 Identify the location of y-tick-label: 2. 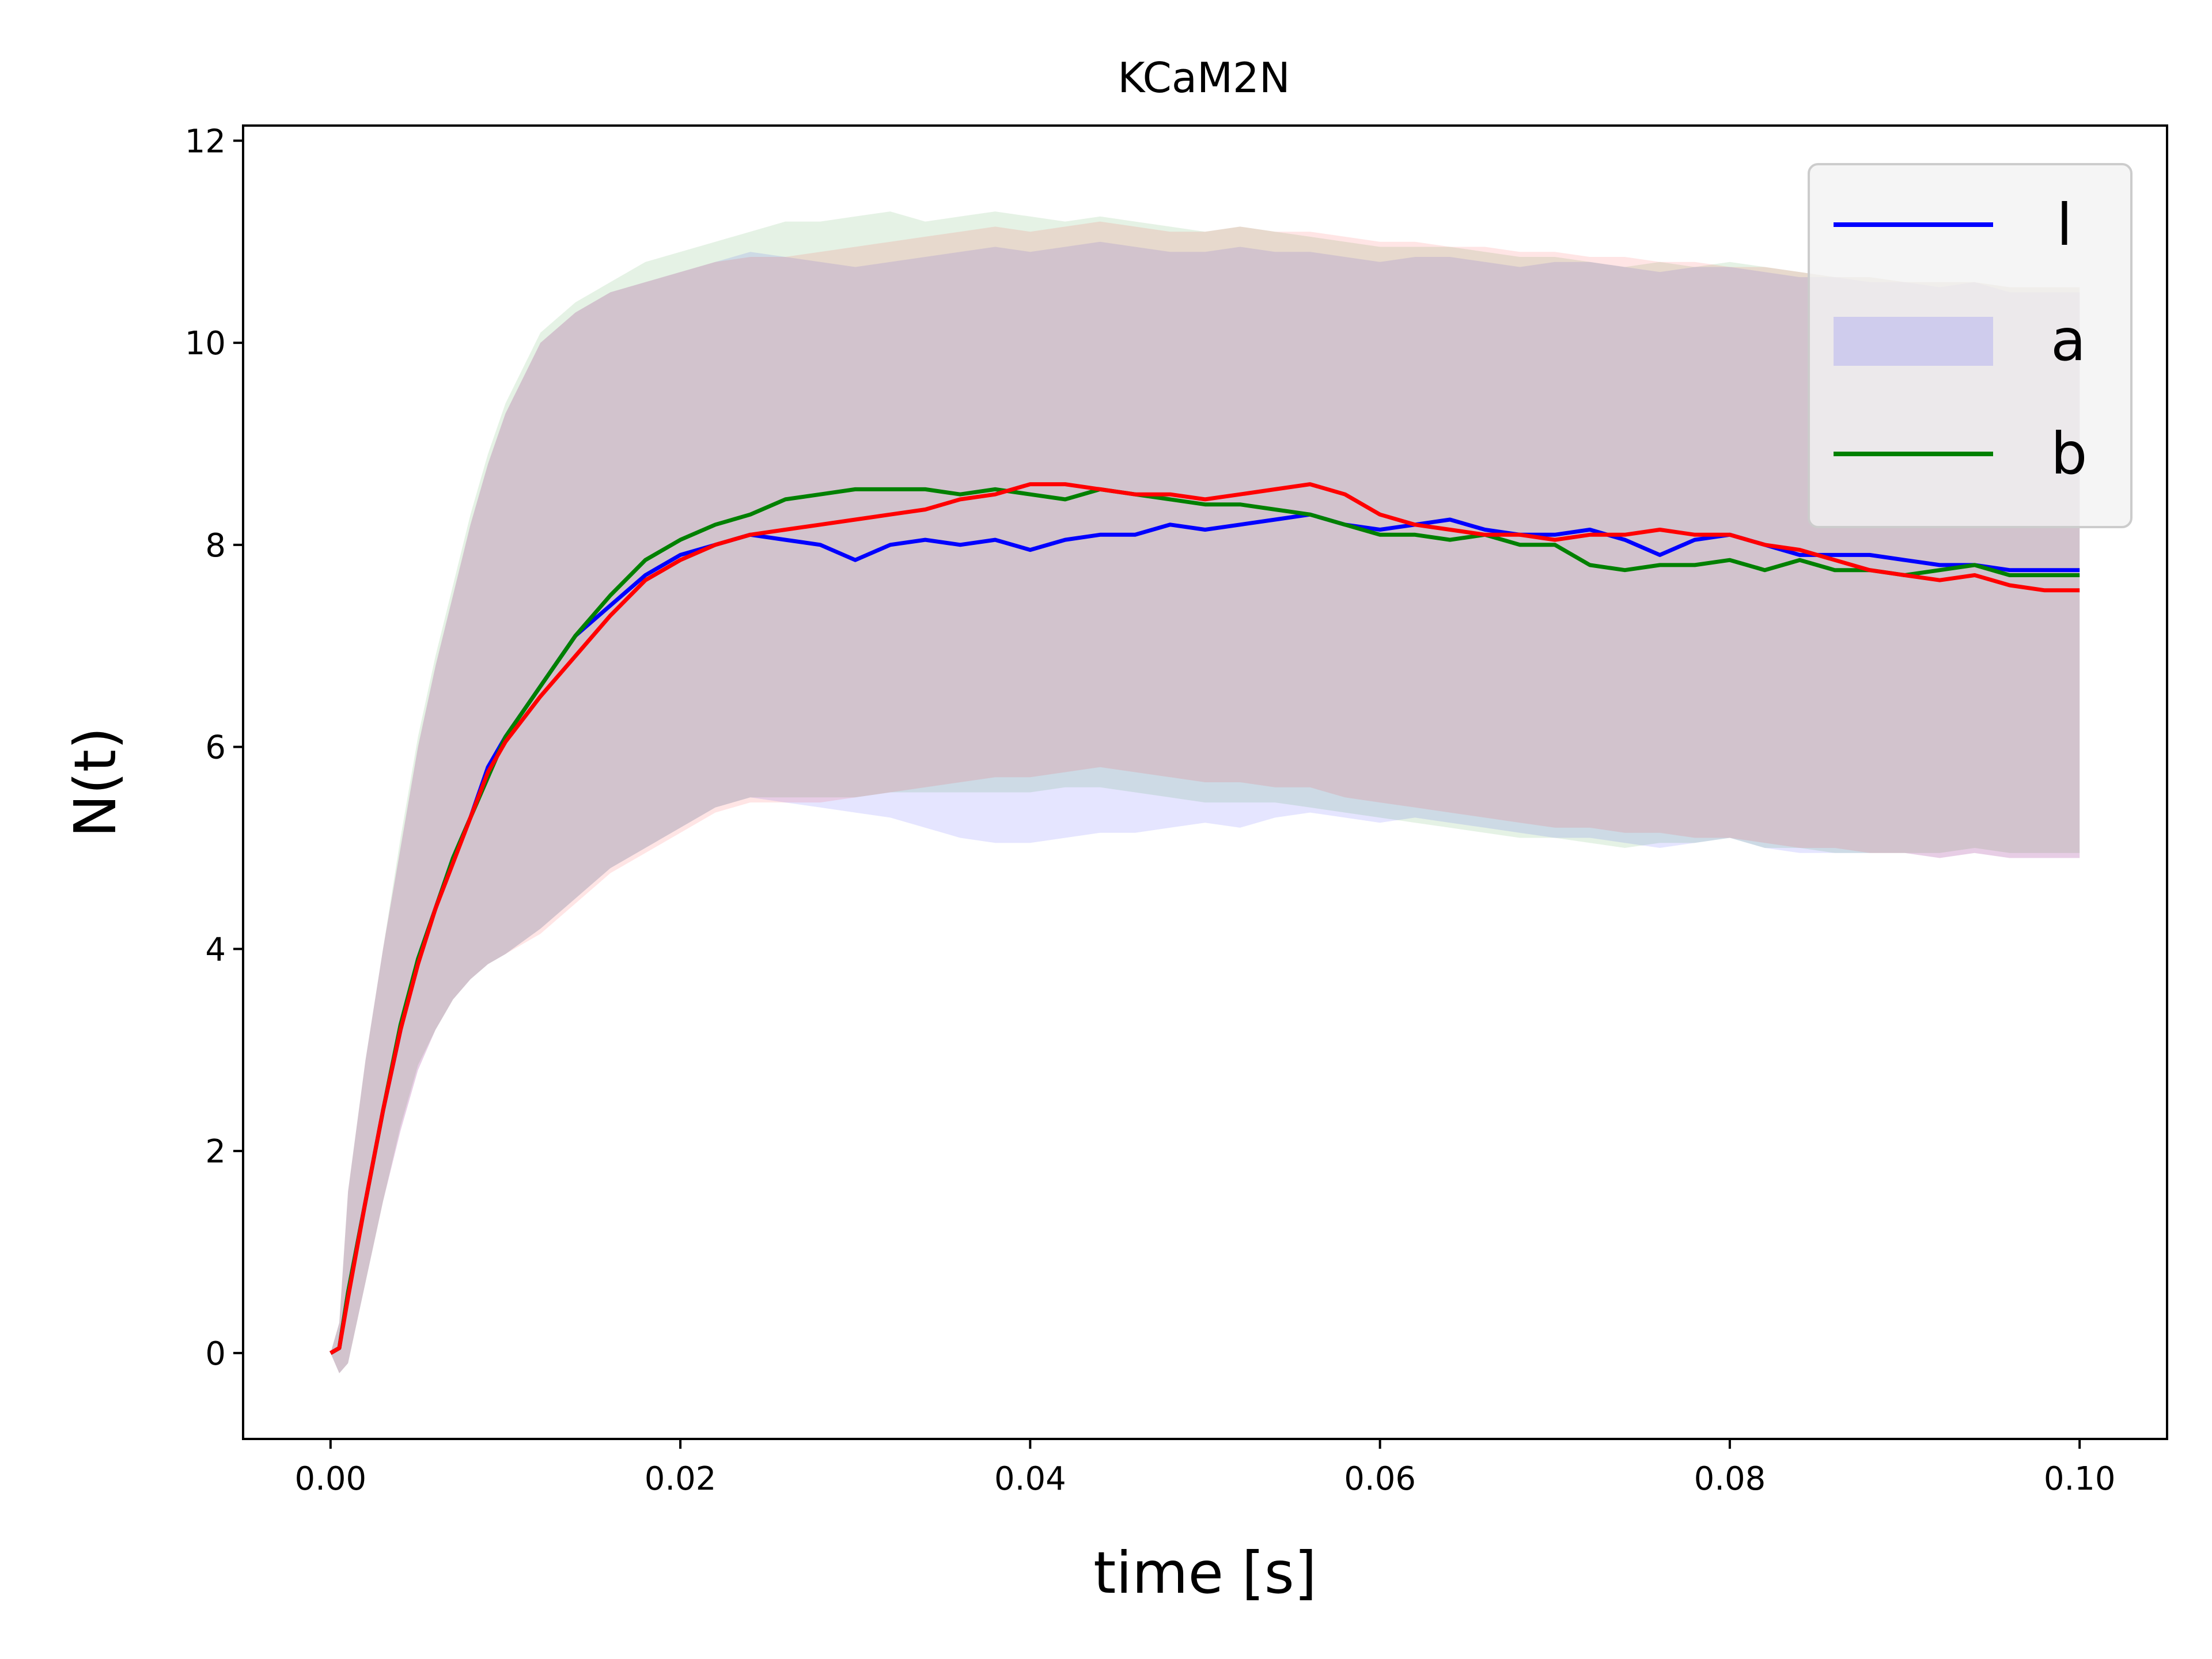
(215, 1152).